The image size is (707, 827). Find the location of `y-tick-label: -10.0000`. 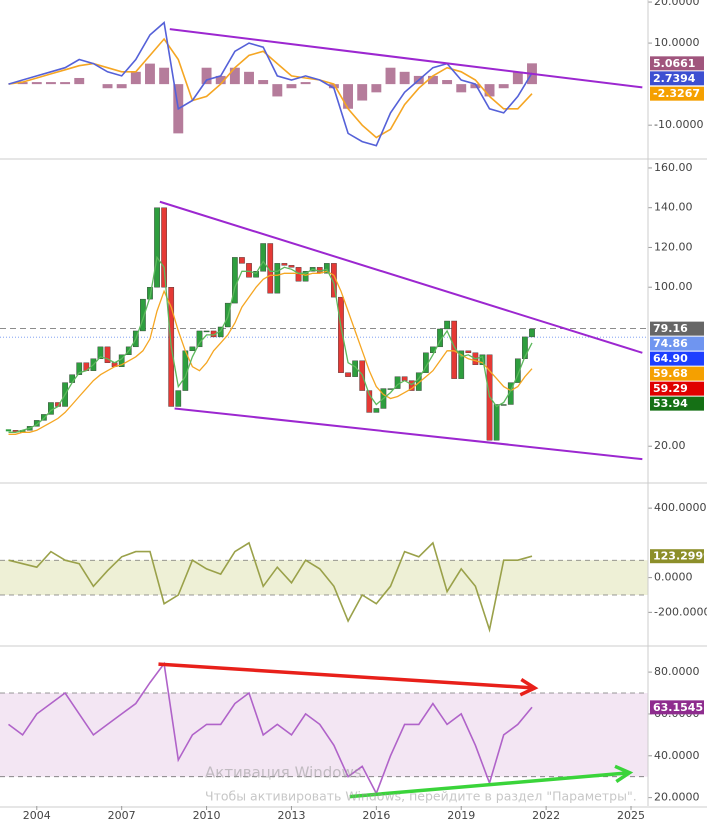

y-tick-label: -10.0000 is located at coordinates (678, 124).